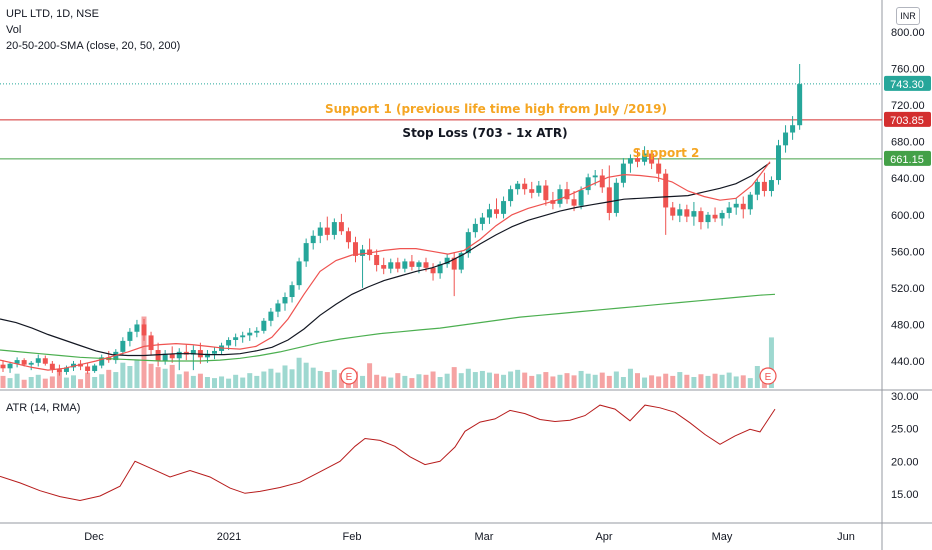 The image size is (932, 550). I want to click on earnings-label: E, so click(768, 377).